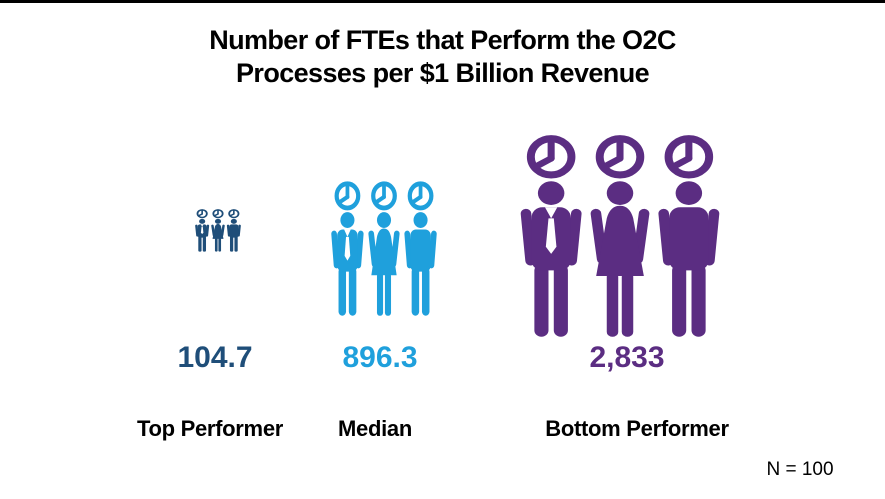 Image resolution: width=885 pixels, height=499 pixels. What do you see at coordinates (637, 428) in the screenshot?
I see `label-bottom-performer: Bottom Performer` at bounding box center [637, 428].